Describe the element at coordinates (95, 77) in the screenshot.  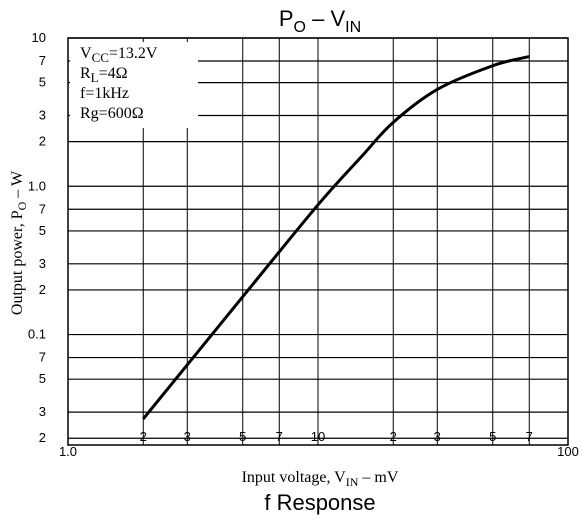
I see `annotation-sub: L` at that location.